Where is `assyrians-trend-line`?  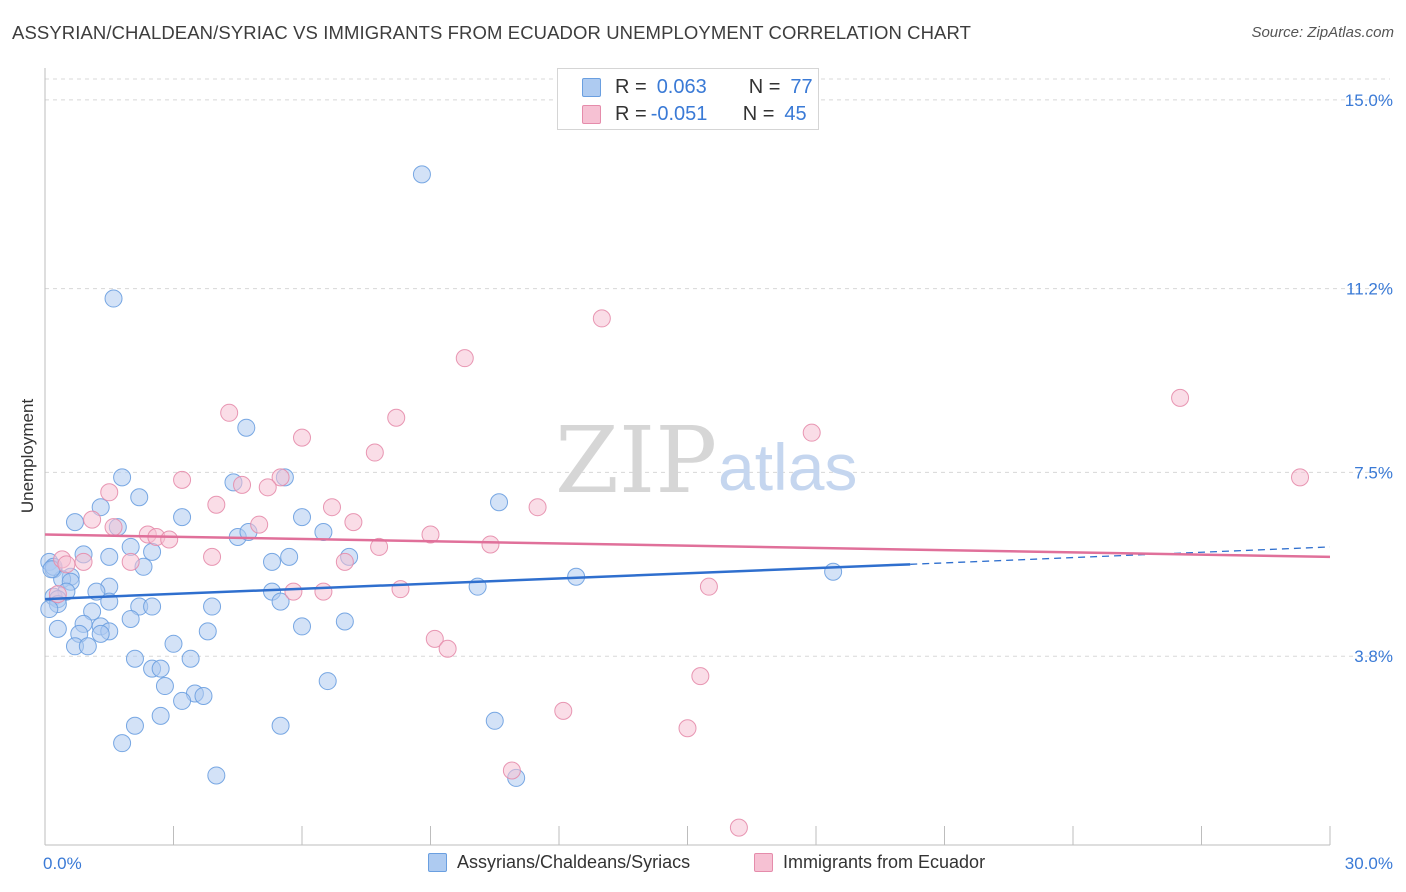
assyrians-trend-line is located at coordinates (477, 582).